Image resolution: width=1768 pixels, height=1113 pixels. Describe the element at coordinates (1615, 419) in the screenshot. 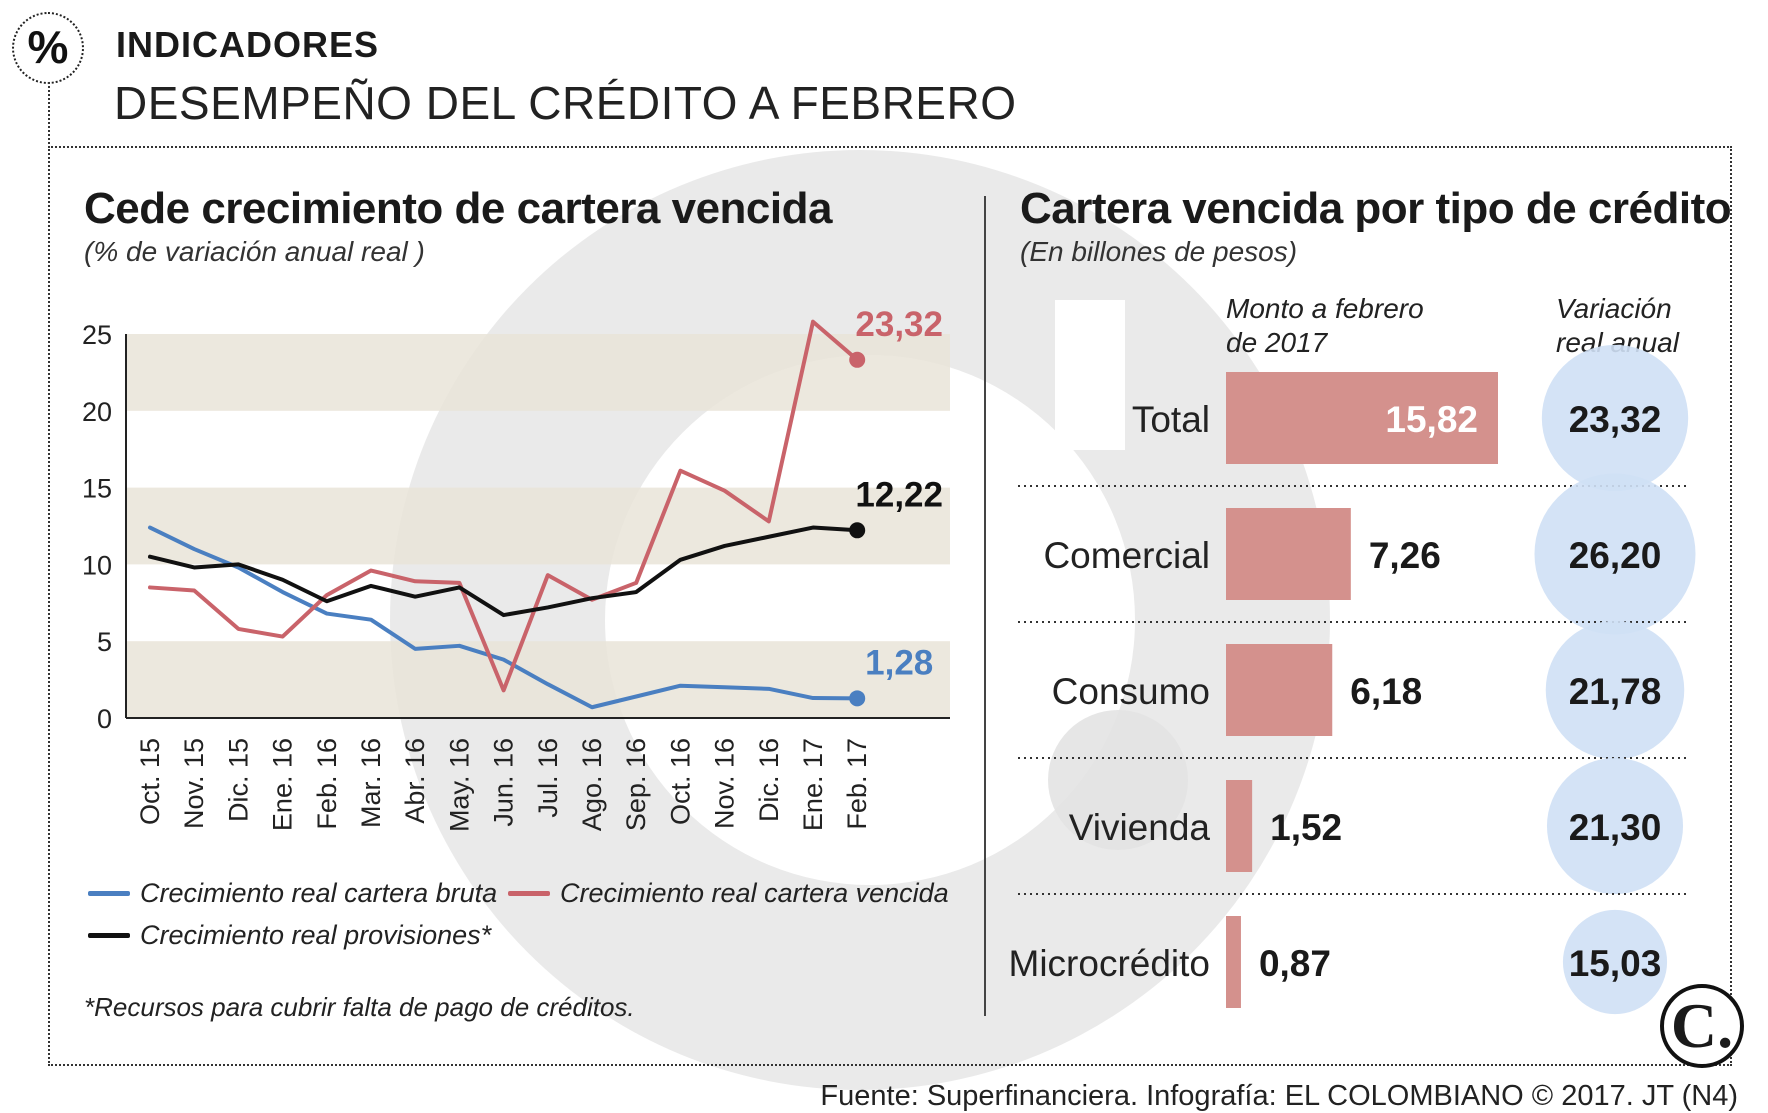

I see `variation-label-0: 23,32` at that location.